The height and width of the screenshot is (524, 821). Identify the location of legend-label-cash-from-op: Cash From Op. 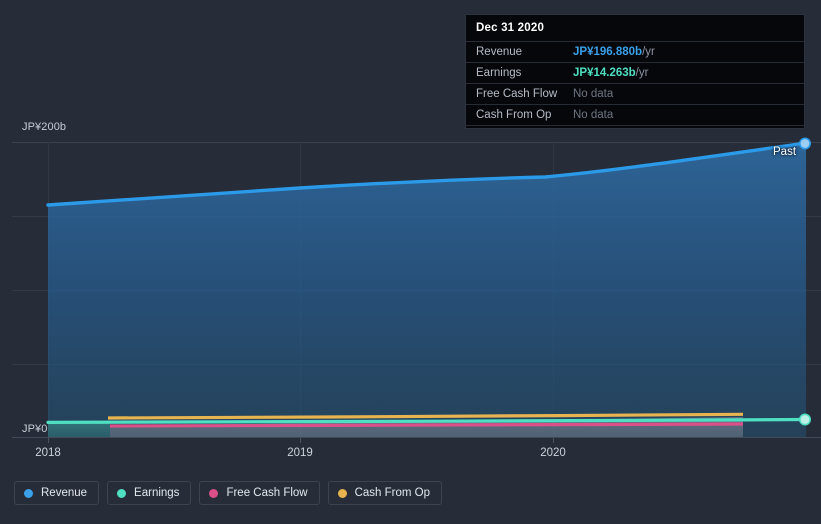
(392, 493).